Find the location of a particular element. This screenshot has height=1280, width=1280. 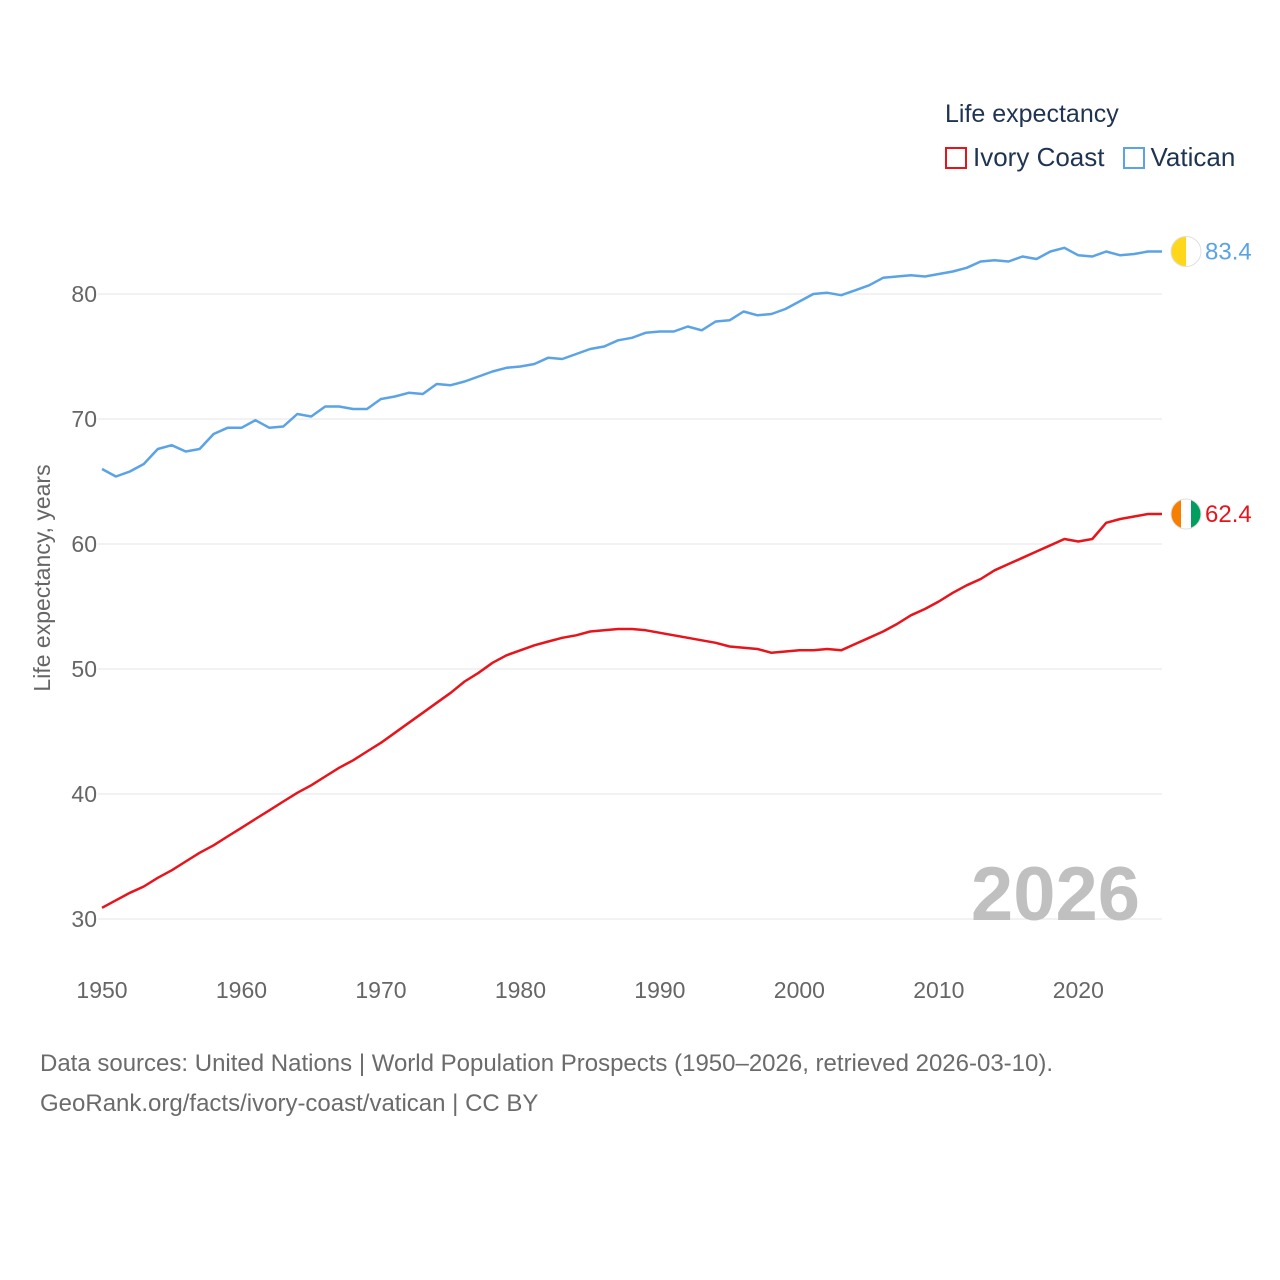

y-tick-label: 30 is located at coordinates (84, 919).